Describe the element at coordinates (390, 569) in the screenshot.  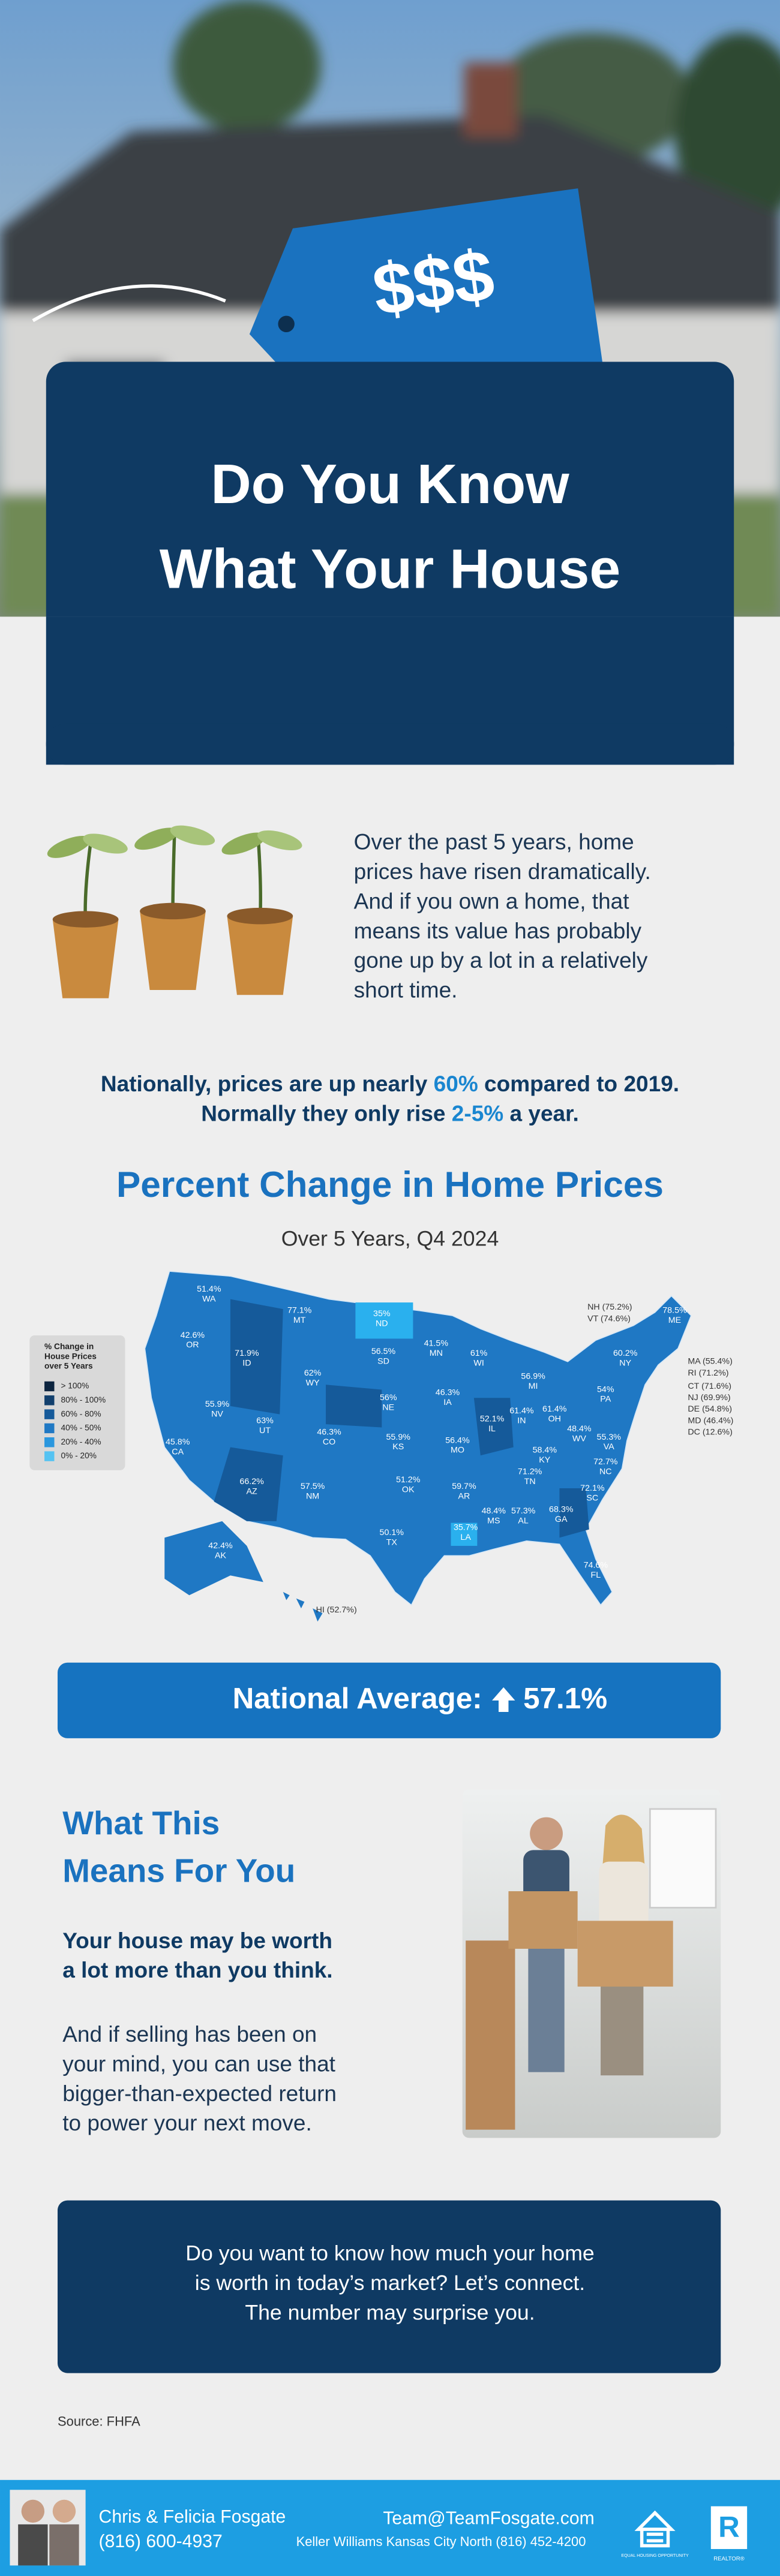
I see `title-line: What Your House` at that location.